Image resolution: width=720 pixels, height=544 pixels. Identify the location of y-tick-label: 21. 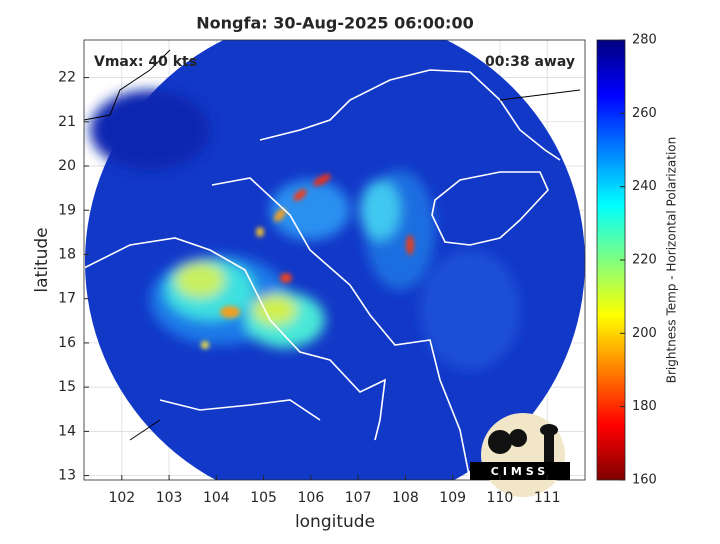
(67, 122).